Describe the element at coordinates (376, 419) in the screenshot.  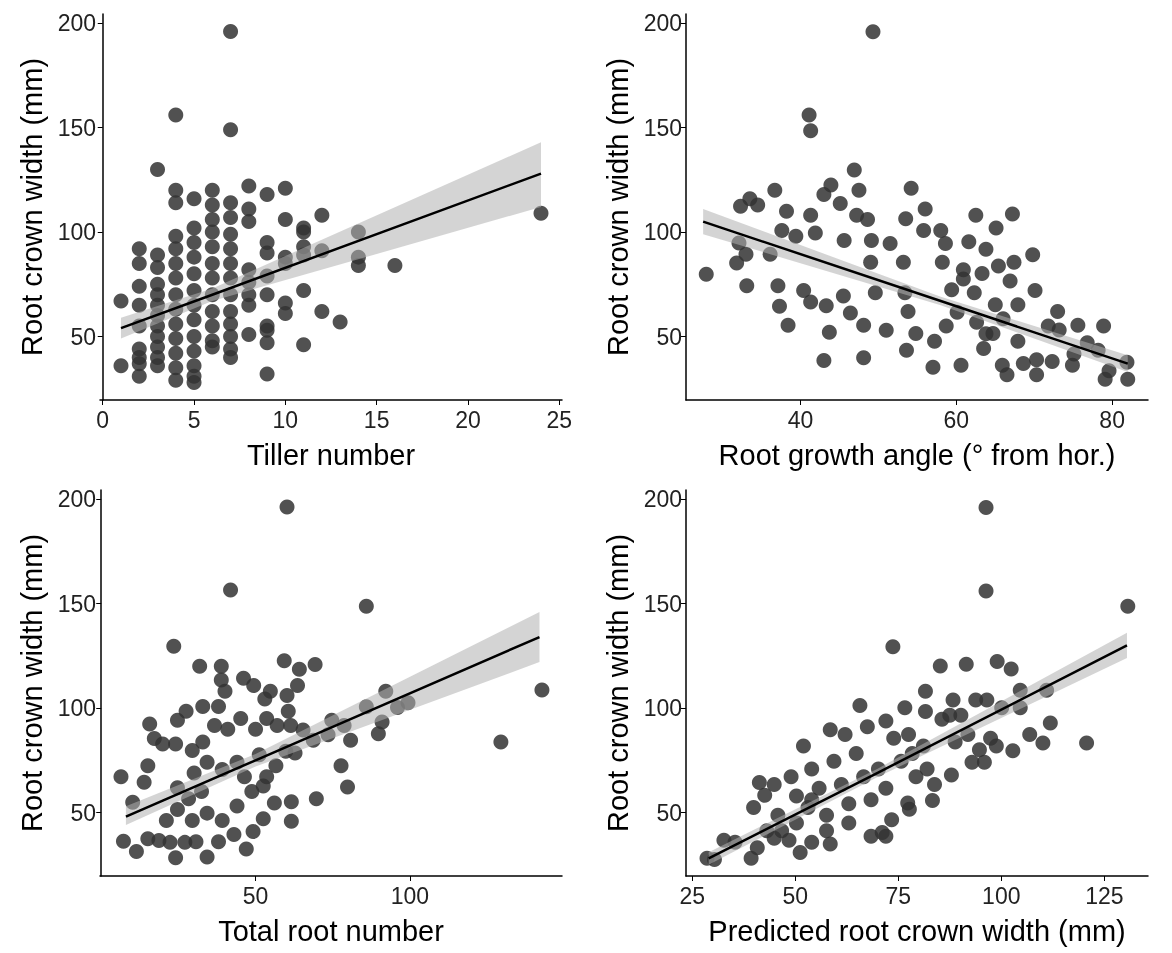
I see `x-tick-label: 15` at that location.